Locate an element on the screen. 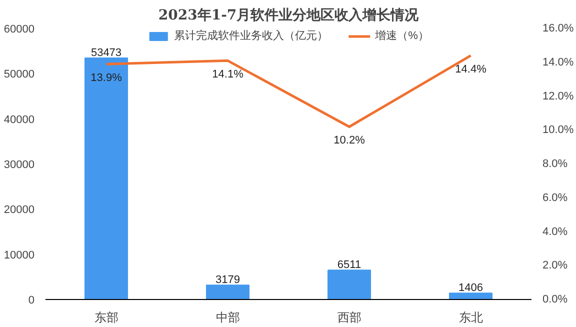  y2-tick-label: 12.0% is located at coordinates (558, 96).